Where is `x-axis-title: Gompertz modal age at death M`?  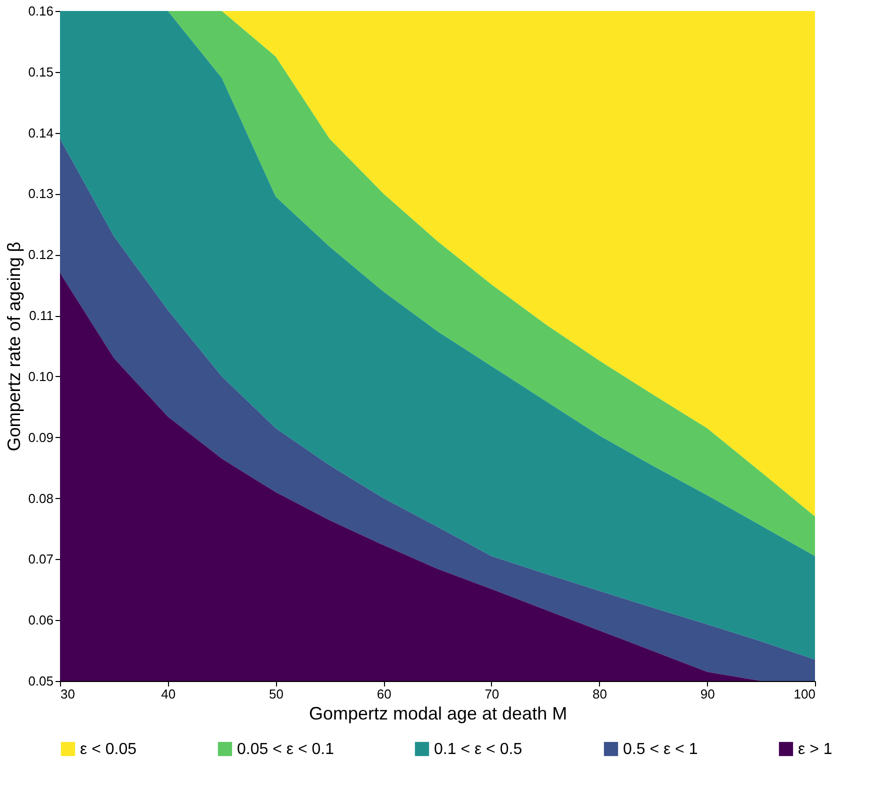
x-axis-title: Gompertz modal age at death M is located at coordinates (438, 714).